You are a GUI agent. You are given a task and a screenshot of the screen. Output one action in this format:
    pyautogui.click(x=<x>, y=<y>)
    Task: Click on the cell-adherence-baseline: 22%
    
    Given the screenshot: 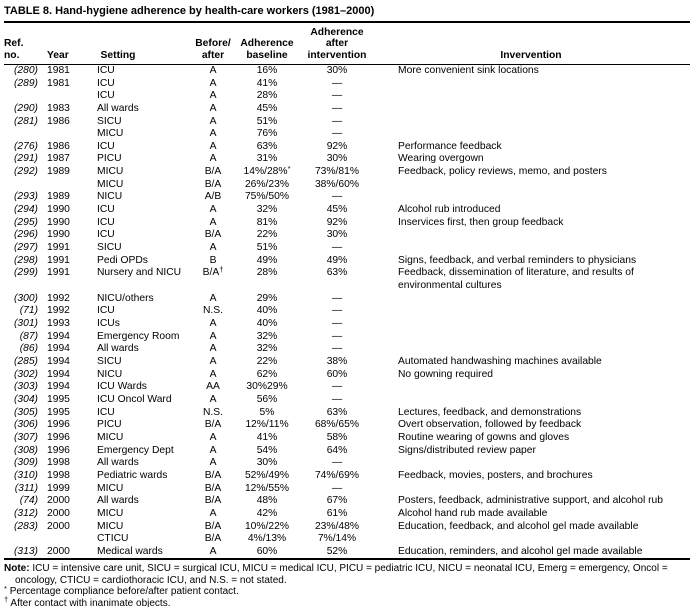 What is the action you would take?
    pyautogui.click(x=267, y=235)
    